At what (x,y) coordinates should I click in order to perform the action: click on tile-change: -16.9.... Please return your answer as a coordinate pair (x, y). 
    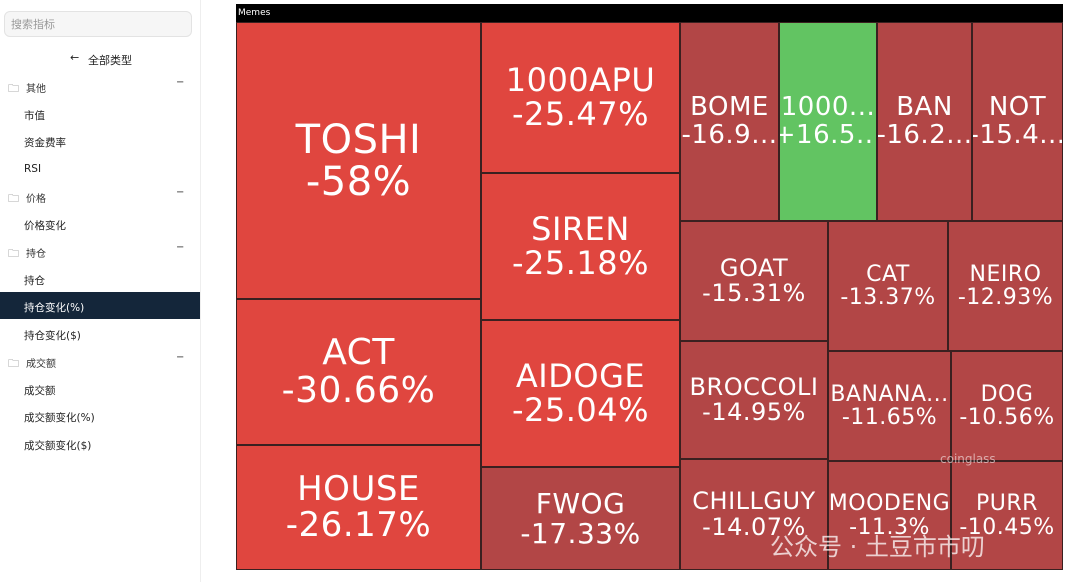
    Looking at the image, I should click on (729, 134).